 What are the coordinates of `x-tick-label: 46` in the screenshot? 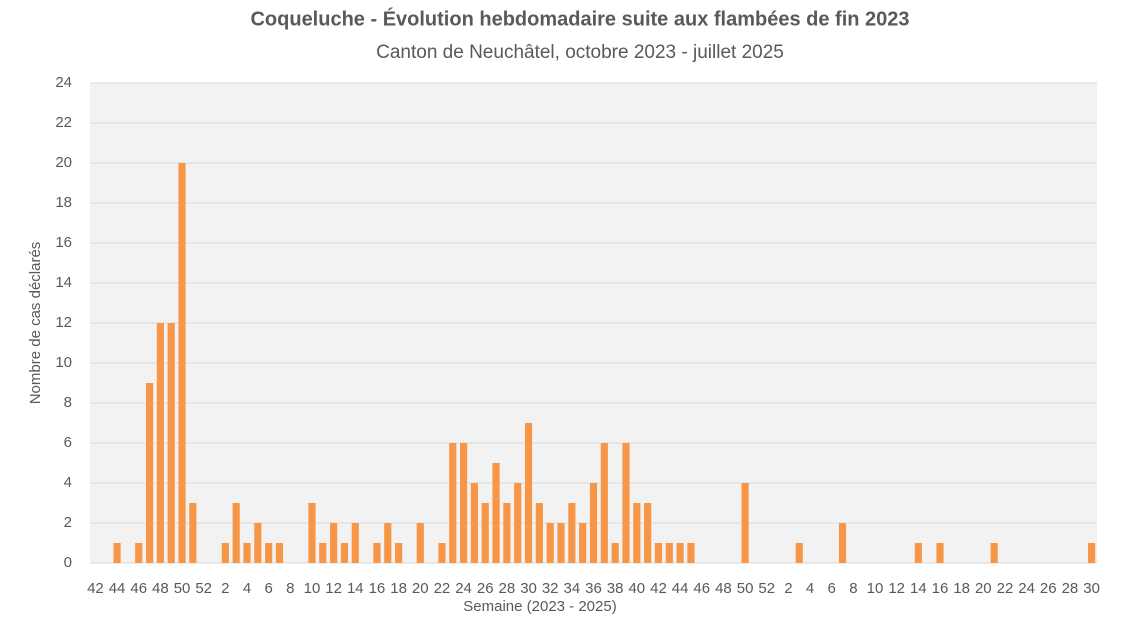 It's located at (138, 588).